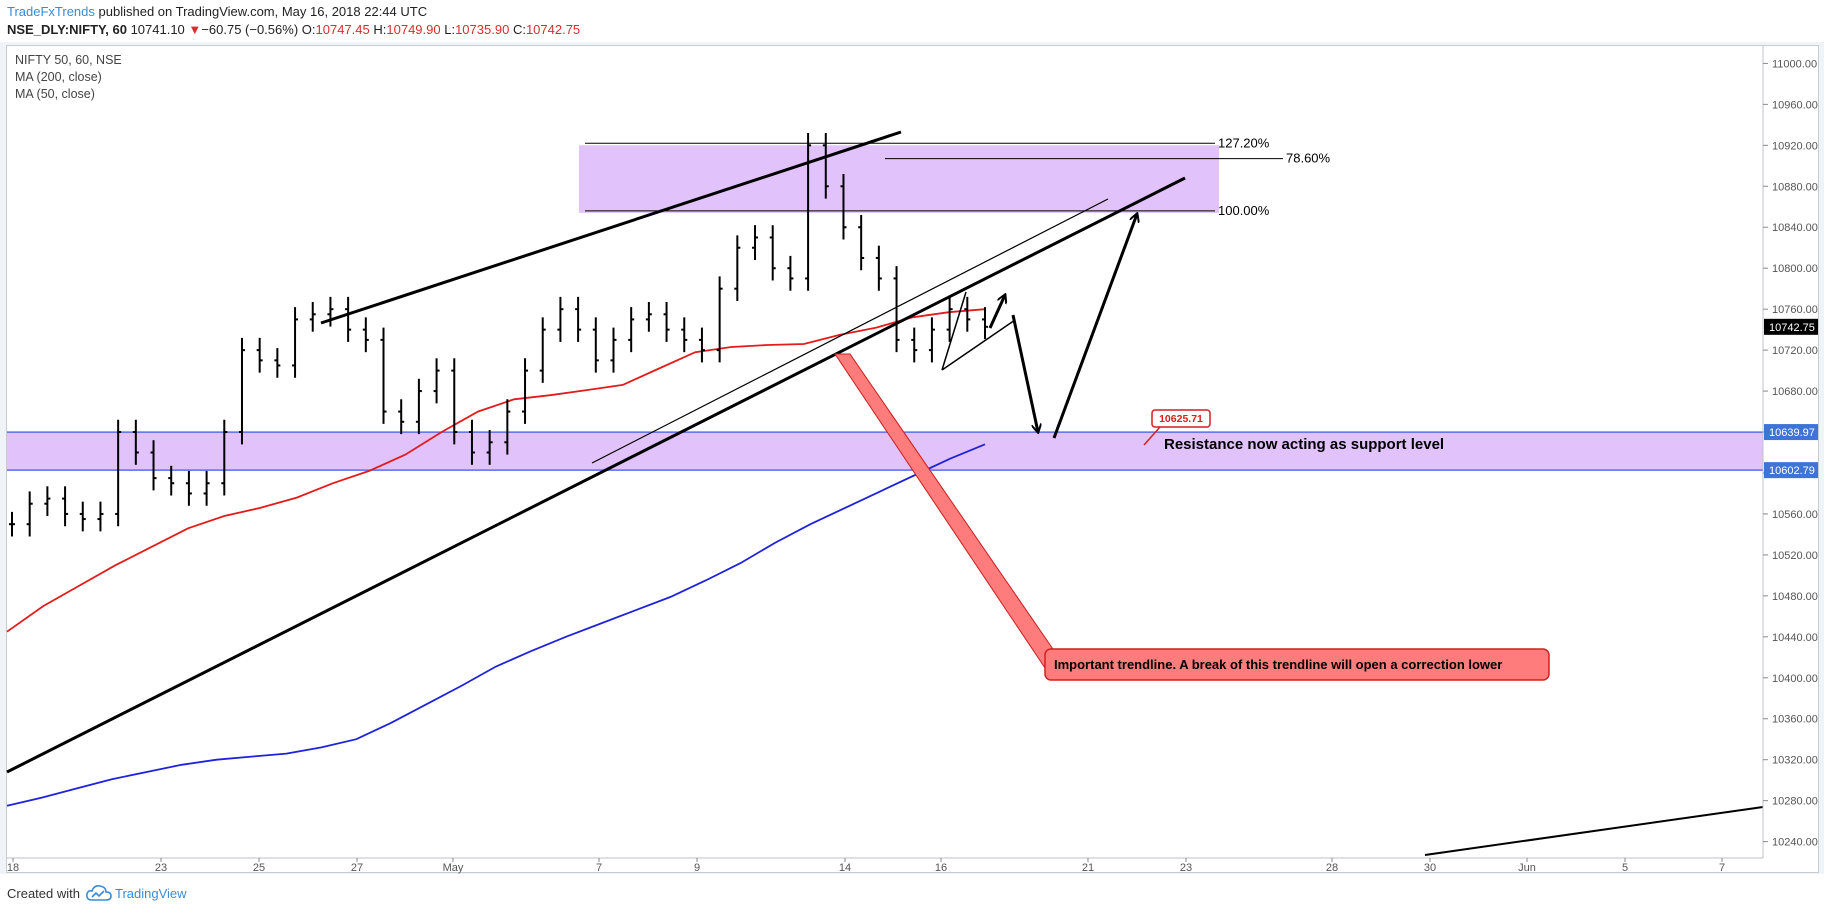 The height and width of the screenshot is (911, 1824). Describe the element at coordinates (1795, 802) in the screenshot. I see `price-tick-label: 10280.00` at that location.